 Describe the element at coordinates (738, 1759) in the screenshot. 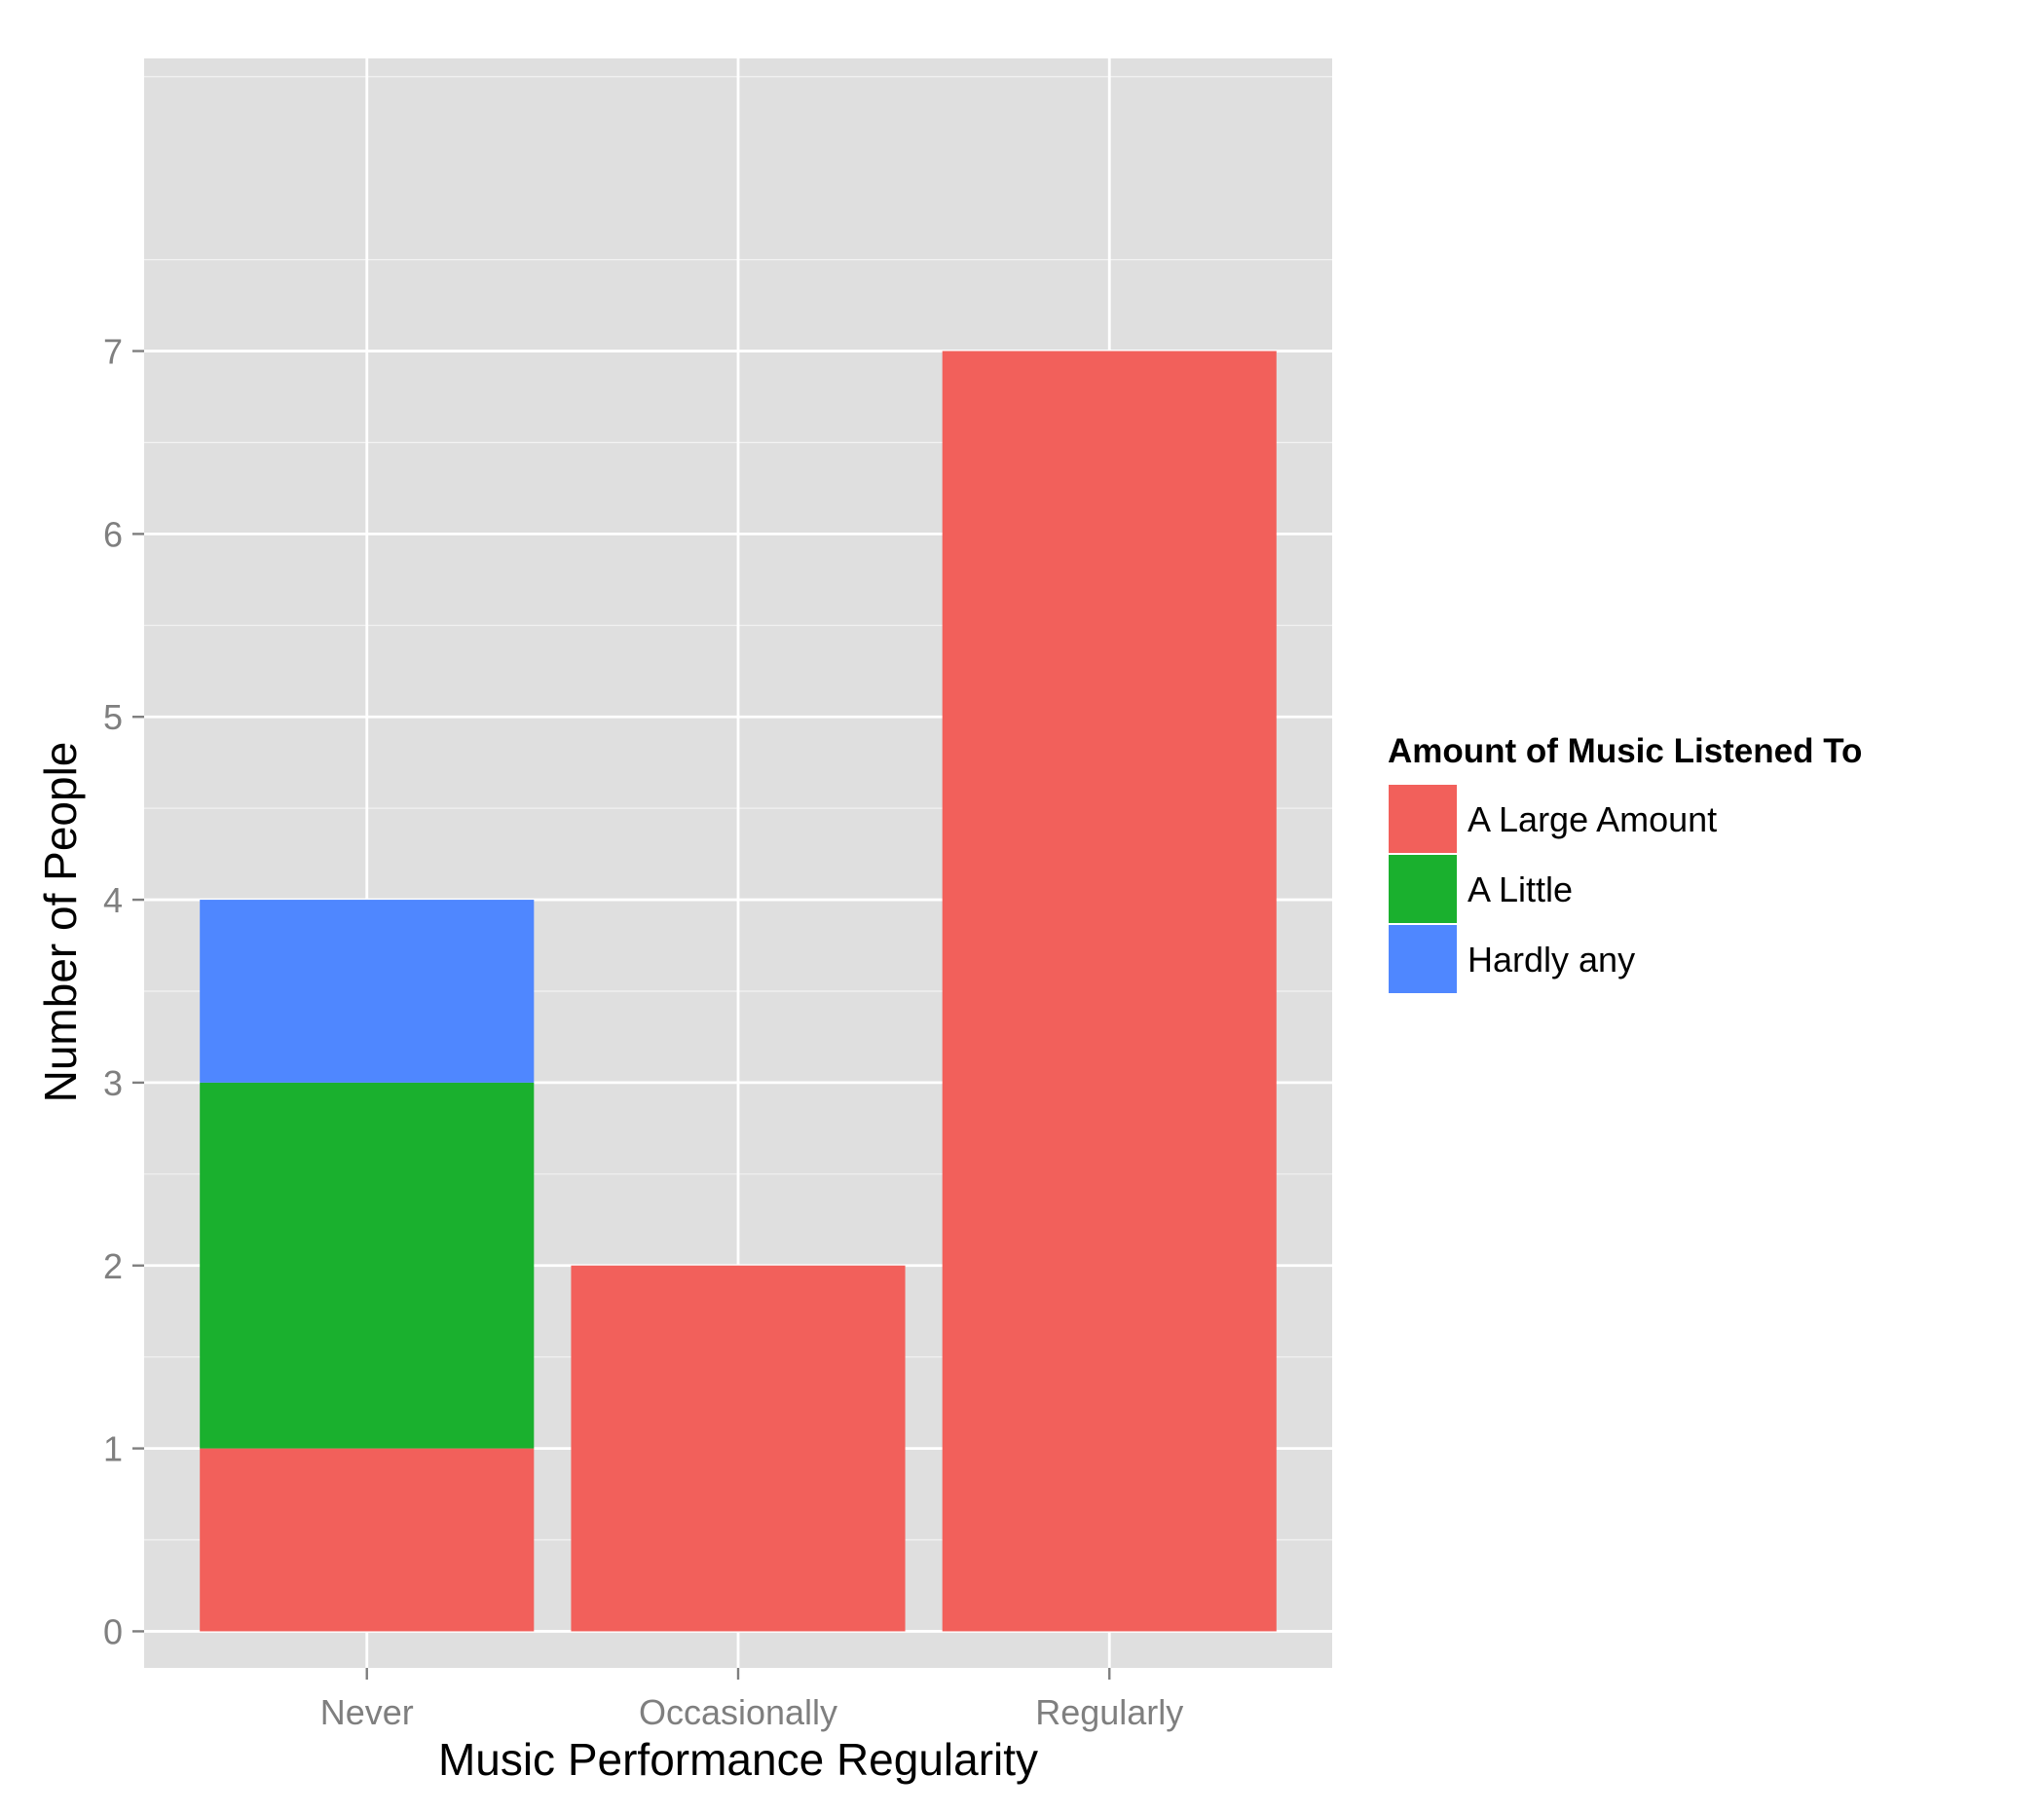

I see `x-axis-title: Music Performance Regularity` at that location.